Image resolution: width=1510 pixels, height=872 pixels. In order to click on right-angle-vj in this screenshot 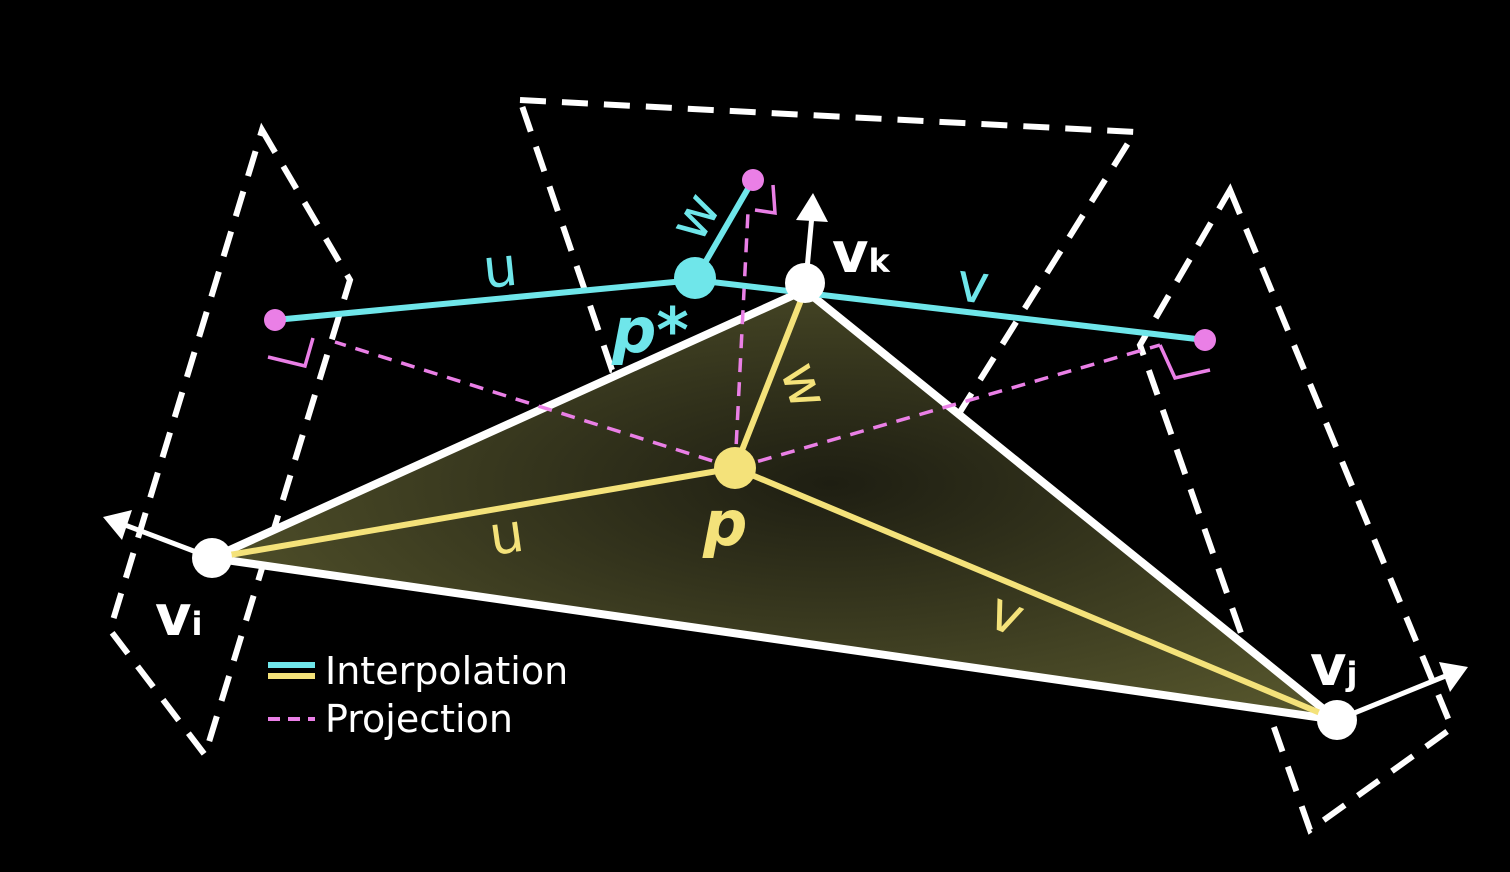, I will do `click(1184, 362)`.